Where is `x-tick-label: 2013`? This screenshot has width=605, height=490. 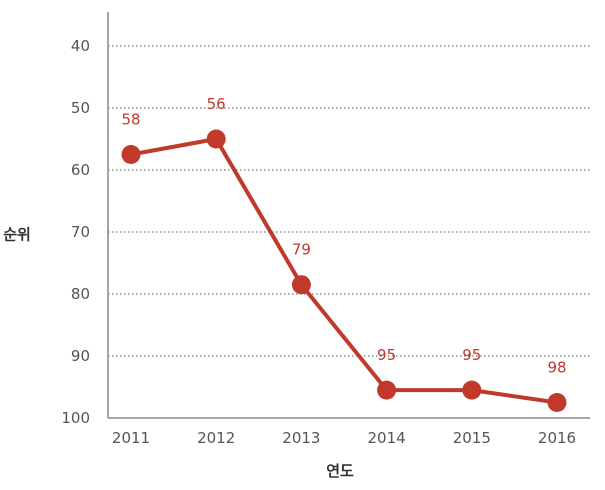
x-tick-label: 2013 is located at coordinates (301, 438).